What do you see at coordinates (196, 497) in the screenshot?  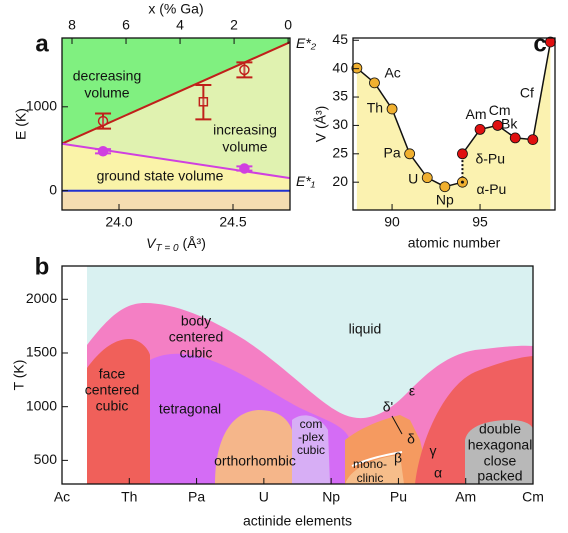 I see `x-tick-label: Pa` at bounding box center [196, 497].